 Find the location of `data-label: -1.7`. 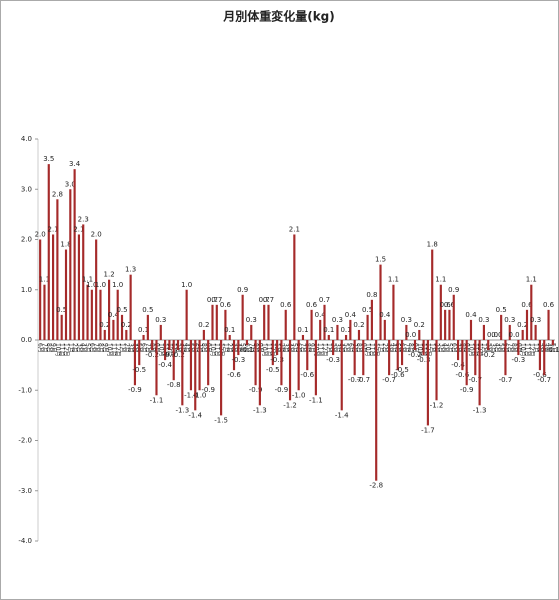

data-label: -1.7 is located at coordinates (428, 430).